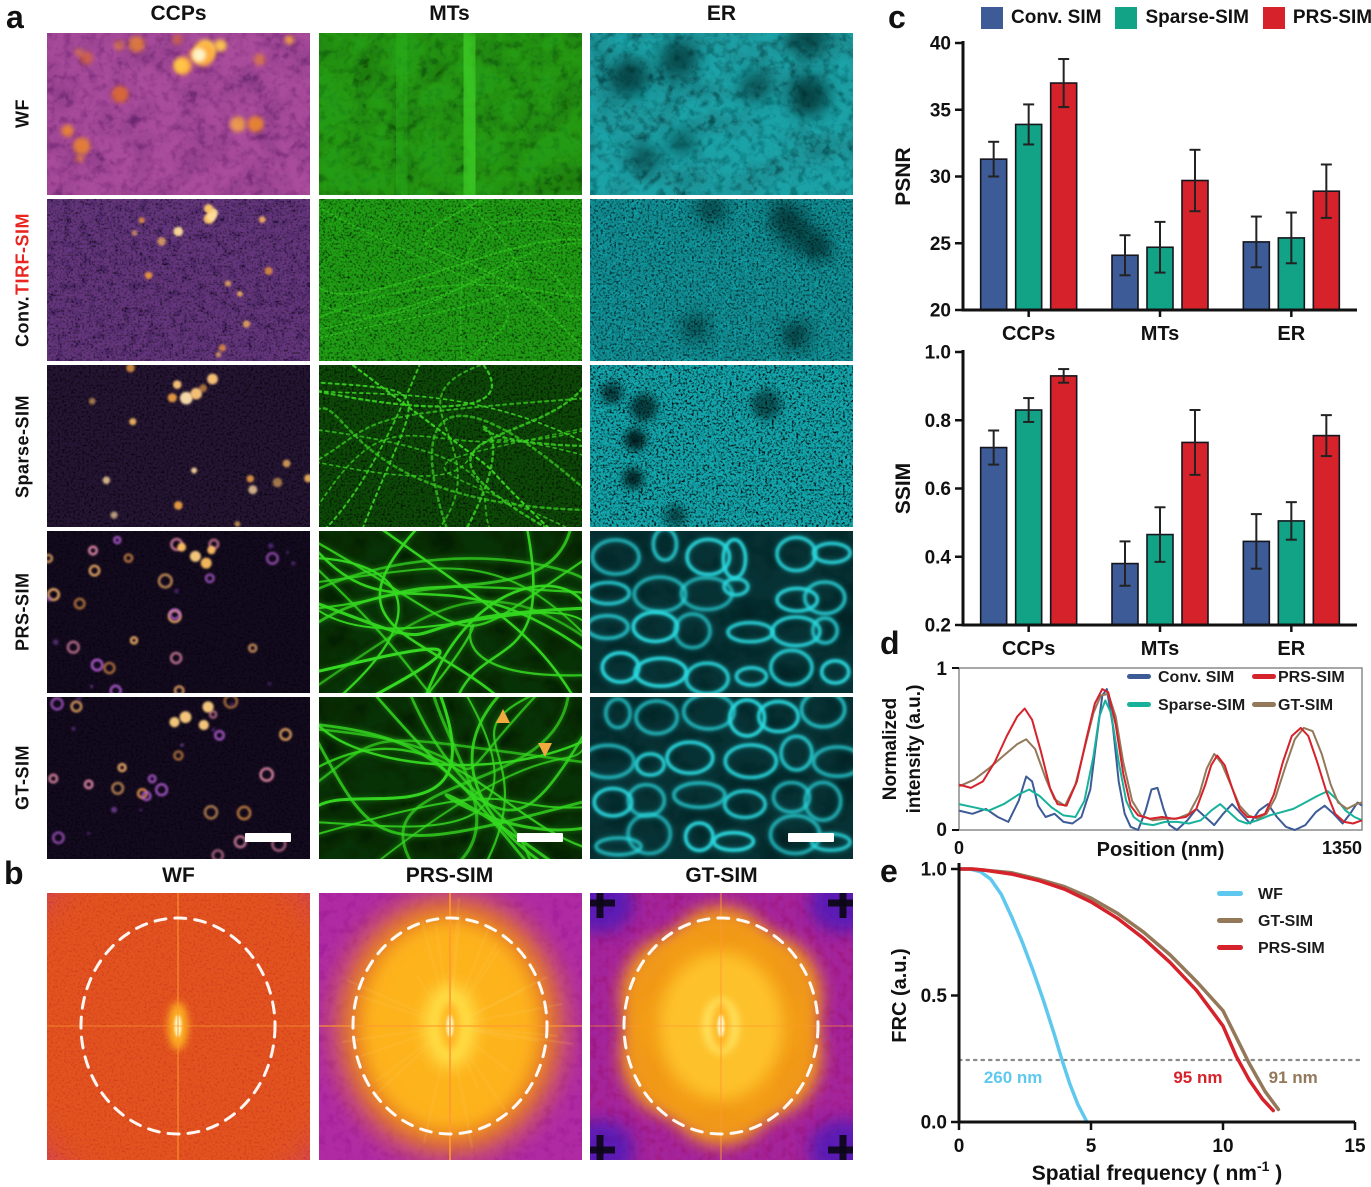  What do you see at coordinates (1331, 17) in the screenshot?
I see `legend-label-prs-sim: PRS-SIM` at bounding box center [1331, 17].